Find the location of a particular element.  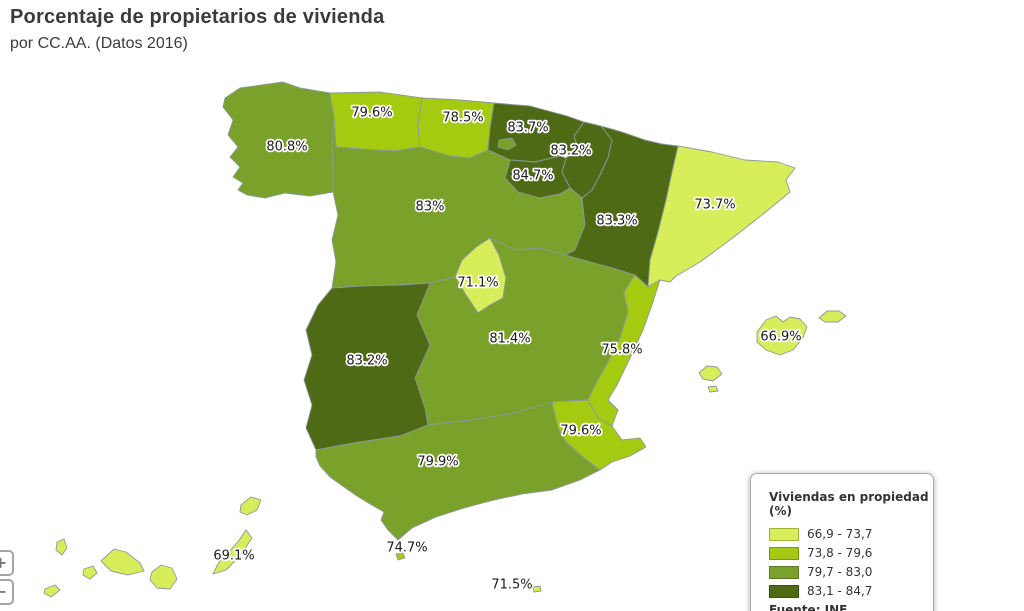

region-value-label-asturias: 79.6% is located at coordinates (371, 113).